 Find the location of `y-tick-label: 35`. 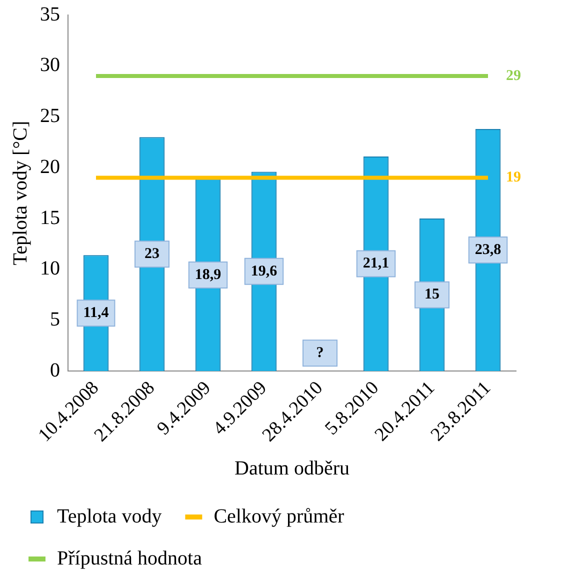

y-tick-label: 35 is located at coordinates (50, 14).